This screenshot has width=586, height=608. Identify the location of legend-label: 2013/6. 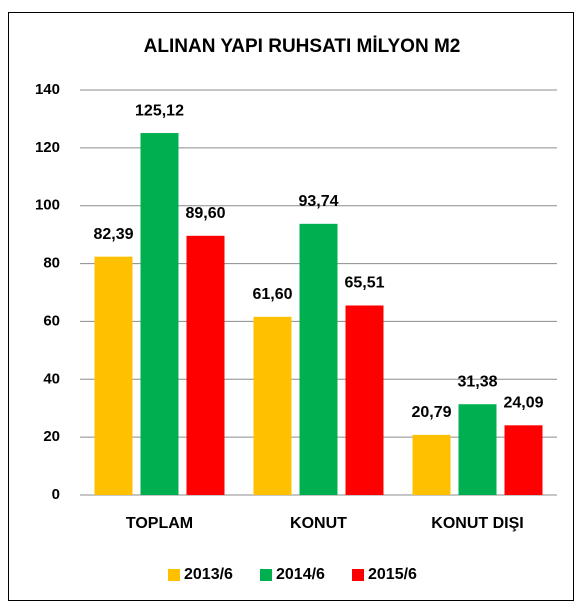
(208, 574).